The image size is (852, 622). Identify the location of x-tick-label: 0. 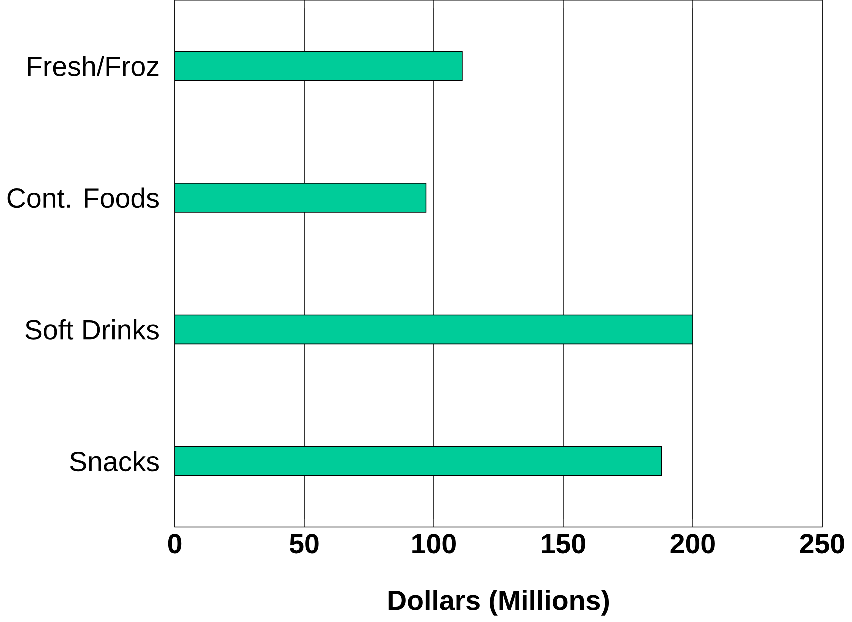
(175, 544).